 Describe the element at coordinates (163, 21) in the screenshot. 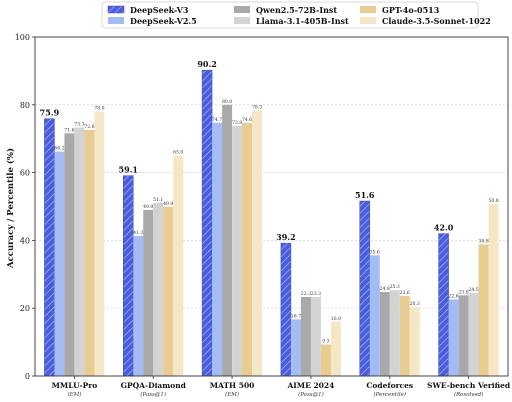

I see `legend-label: DeepSeek-V2.5` at that location.